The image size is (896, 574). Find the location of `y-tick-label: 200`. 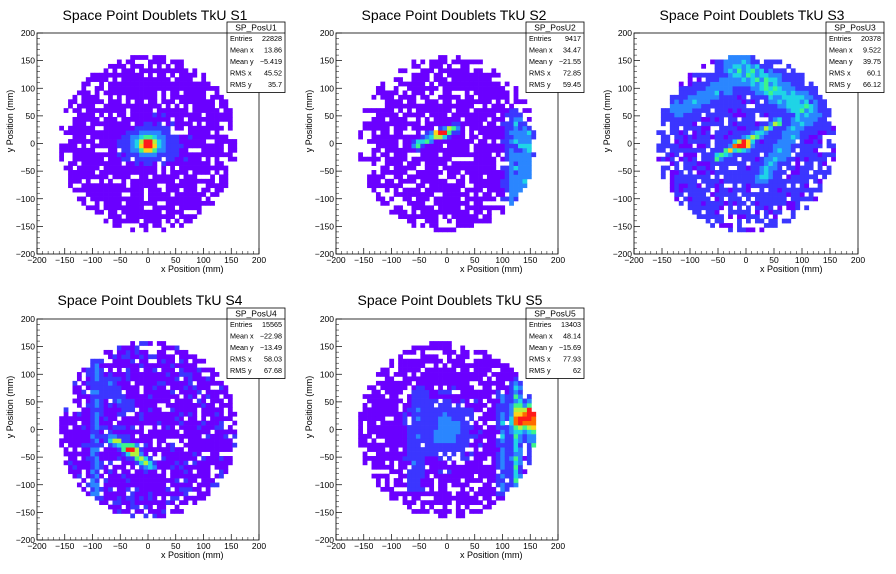

y-tick-label: 200 is located at coordinates (327, 33).